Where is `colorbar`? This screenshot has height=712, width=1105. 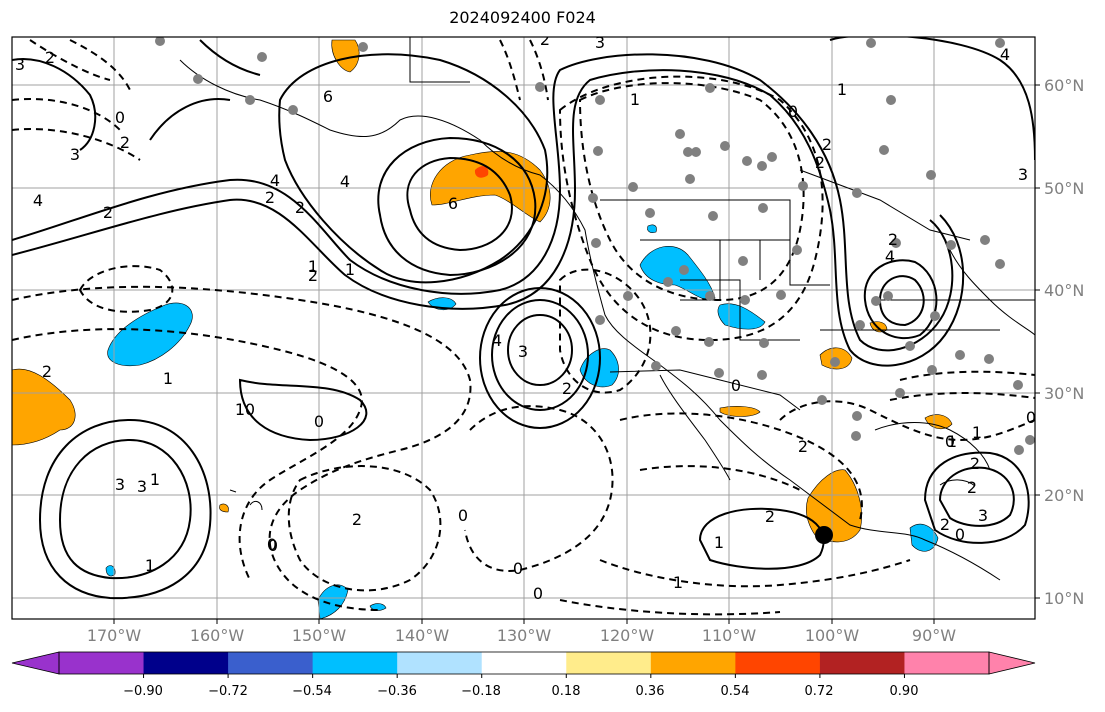
colorbar is located at coordinates (523, 664).